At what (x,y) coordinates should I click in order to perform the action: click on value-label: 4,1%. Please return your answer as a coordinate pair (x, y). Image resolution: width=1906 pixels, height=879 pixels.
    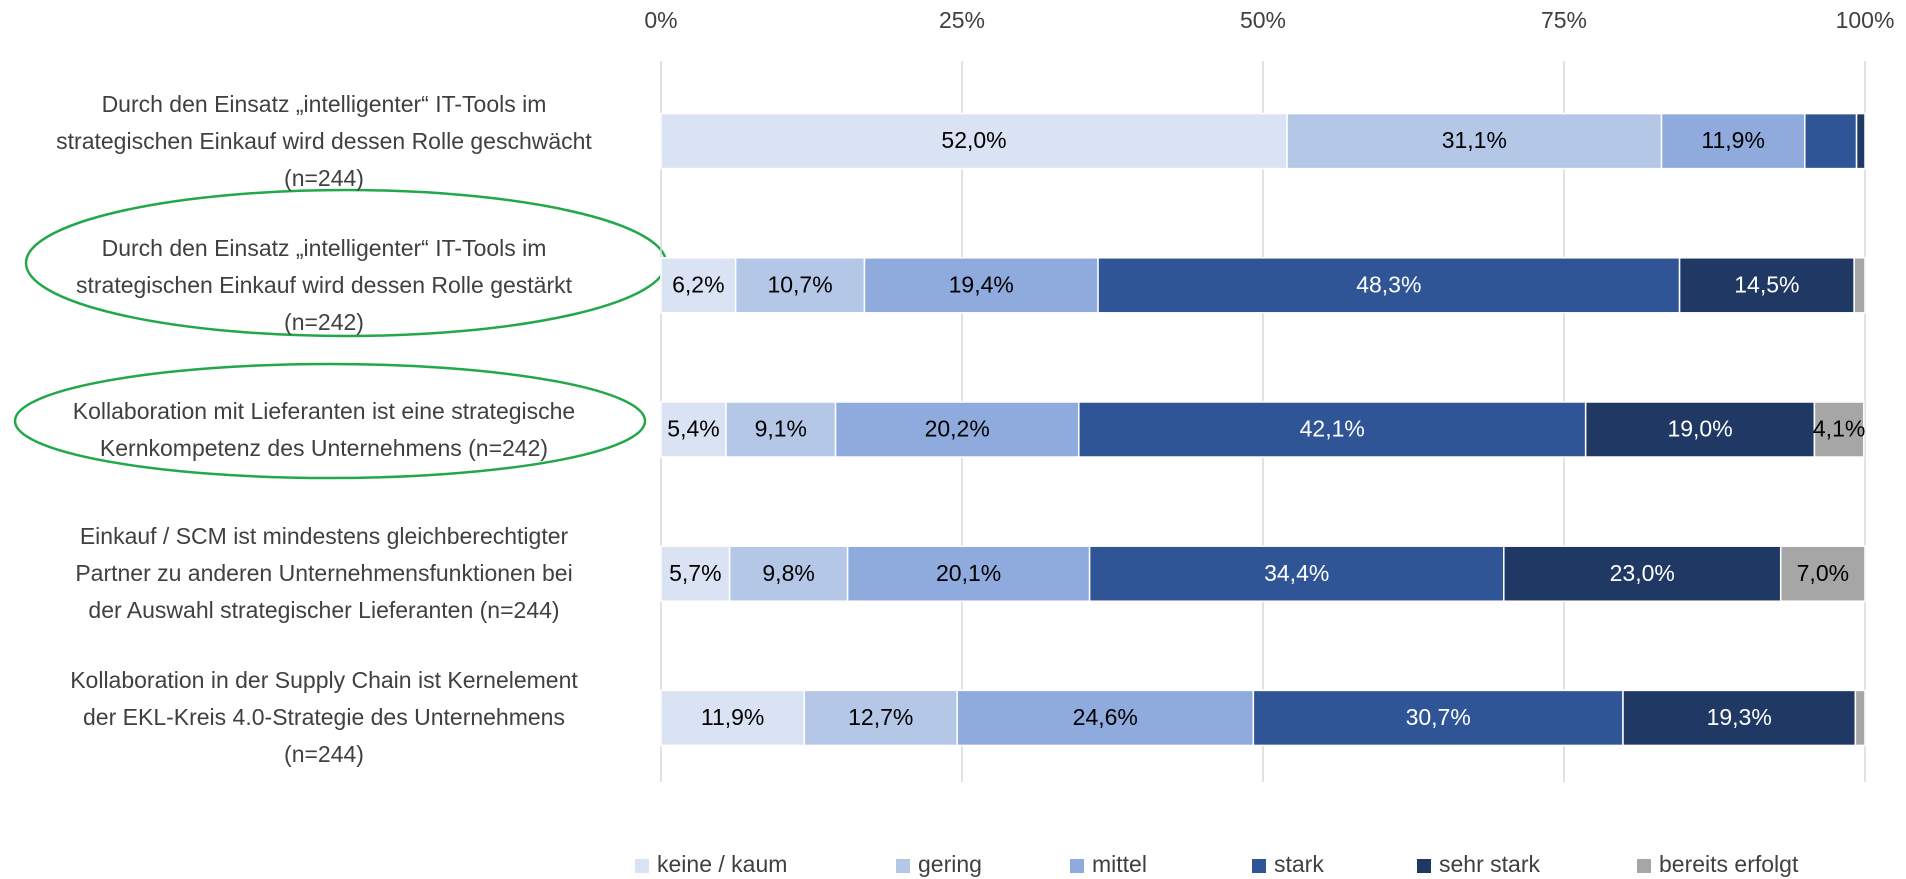
    Looking at the image, I should click on (1839, 429).